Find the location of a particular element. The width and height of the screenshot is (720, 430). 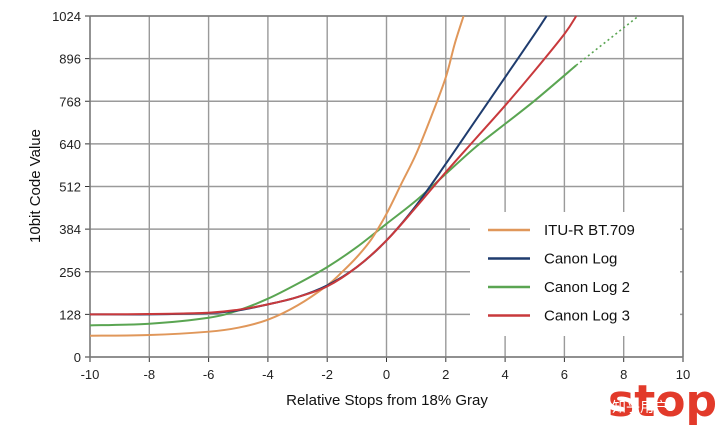

x-tick-label: -4 is located at coordinates (268, 374).